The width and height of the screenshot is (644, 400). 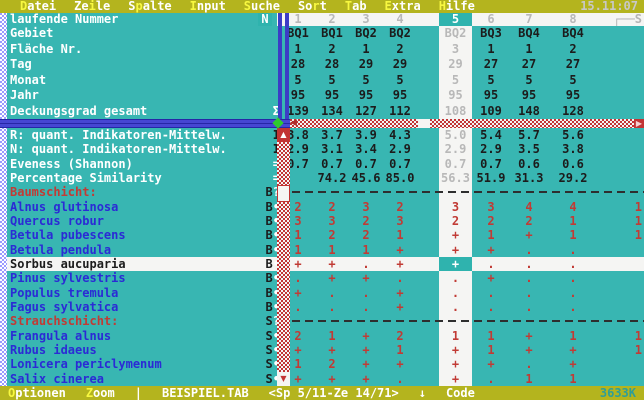 What do you see at coordinates (149, 6) in the screenshot?
I see `menu-item: Spalte` at bounding box center [149, 6].